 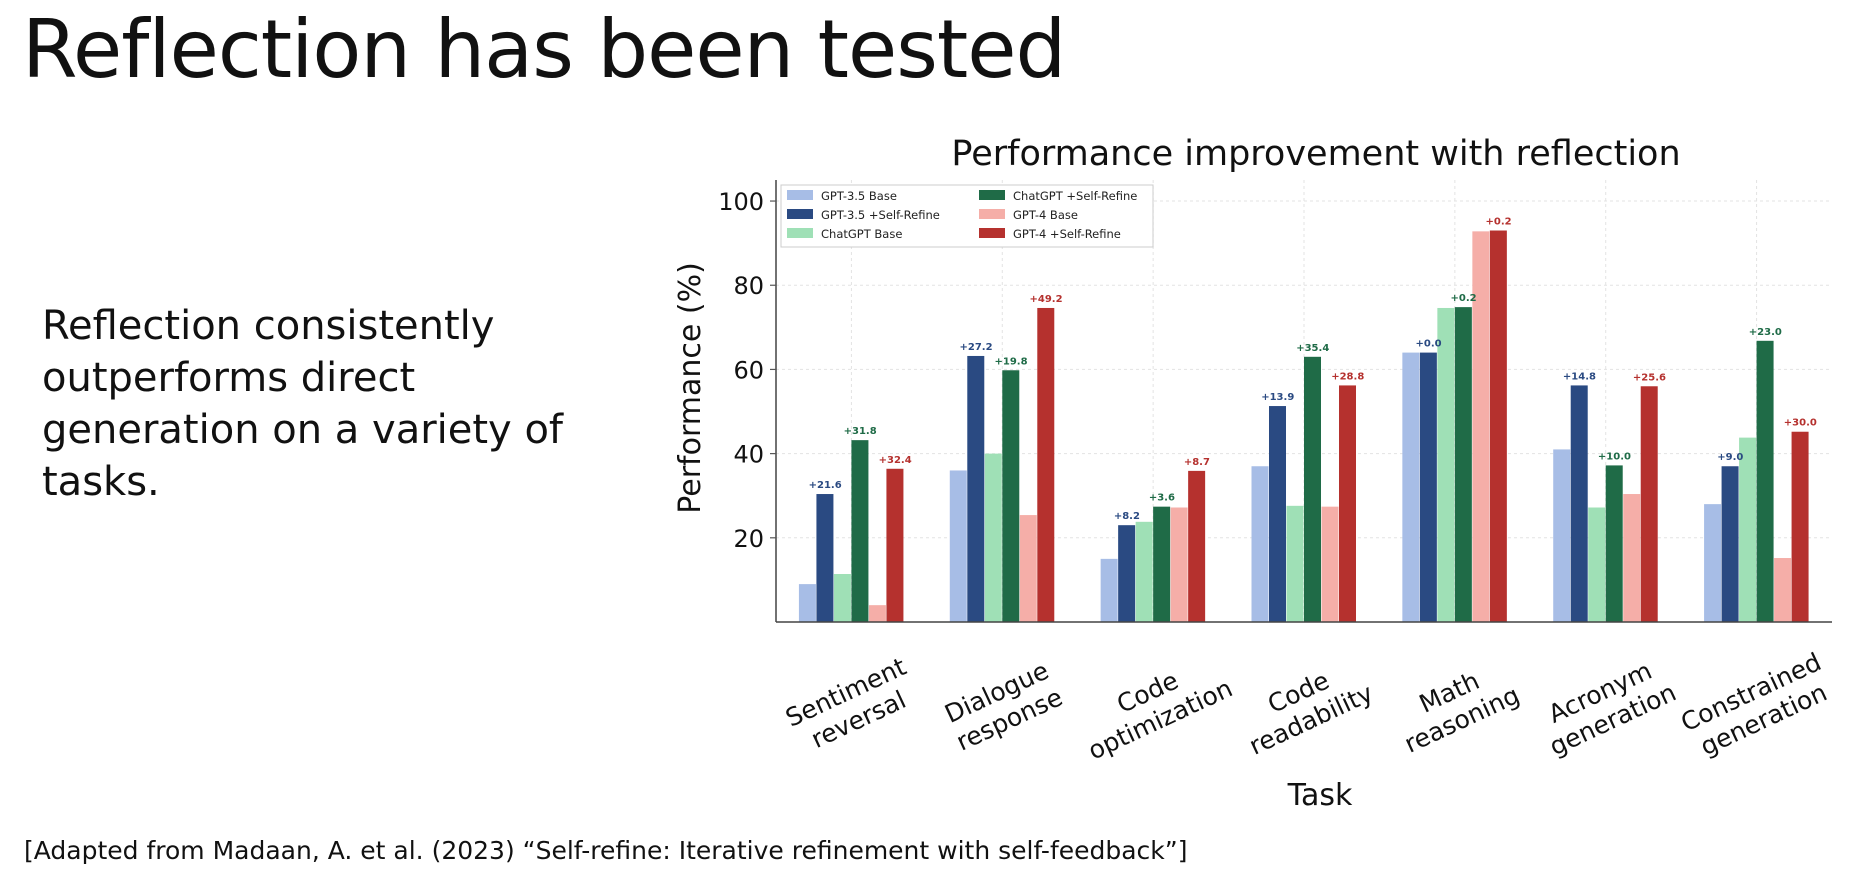 What do you see at coordinates (1429, 344) in the screenshot?
I see `bar-label-s1-c4: +0.0` at bounding box center [1429, 344].